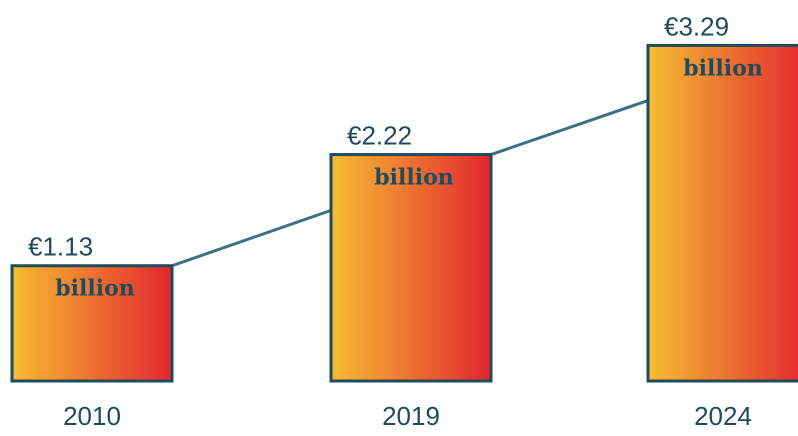 This screenshot has width=798, height=436. Describe the element at coordinates (60, 247) in the screenshot. I see `value-label: €1.13` at that location.